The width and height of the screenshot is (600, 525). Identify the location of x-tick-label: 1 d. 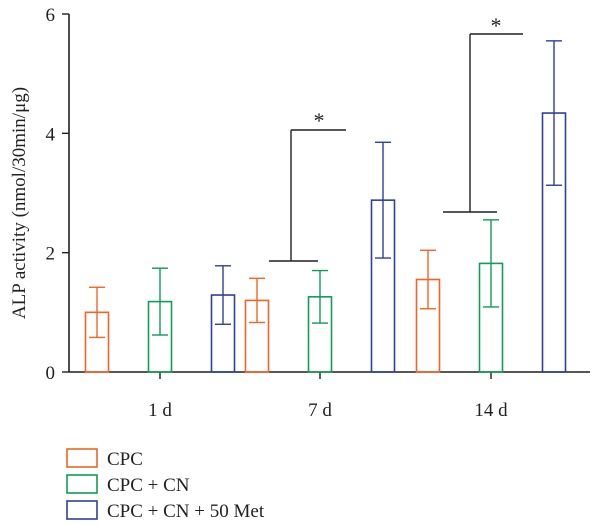
(160, 410).